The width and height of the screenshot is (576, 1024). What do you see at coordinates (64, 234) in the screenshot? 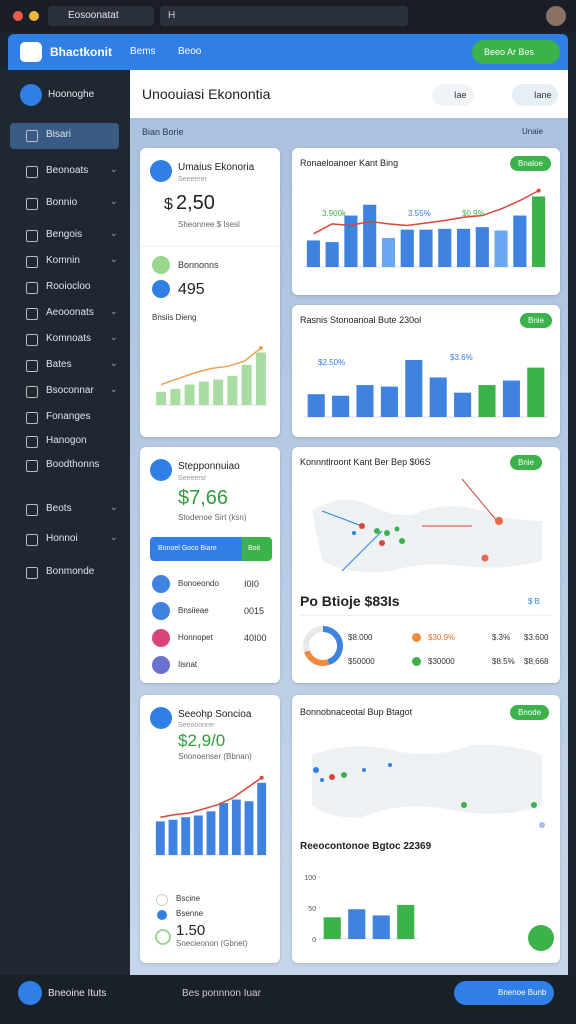
I see `nav-item: Bengois` at bounding box center [64, 234].